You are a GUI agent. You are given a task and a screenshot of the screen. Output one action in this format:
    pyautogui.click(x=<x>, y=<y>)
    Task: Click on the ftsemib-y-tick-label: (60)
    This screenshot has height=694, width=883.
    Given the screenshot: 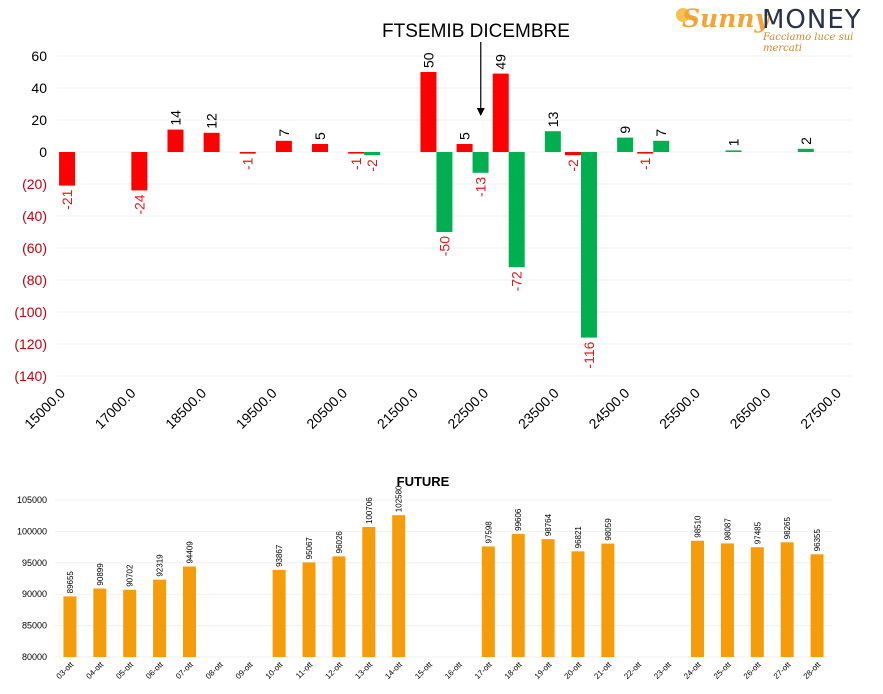 What is the action you would take?
    pyautogui.click(x=34, y=248)
    